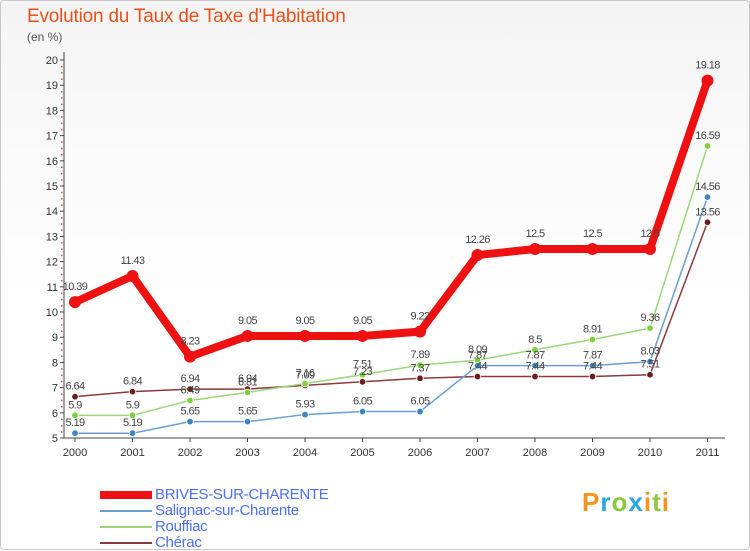 The image size is (750, 551). I want to click on y-tick-label: 17, so click(52, 137).